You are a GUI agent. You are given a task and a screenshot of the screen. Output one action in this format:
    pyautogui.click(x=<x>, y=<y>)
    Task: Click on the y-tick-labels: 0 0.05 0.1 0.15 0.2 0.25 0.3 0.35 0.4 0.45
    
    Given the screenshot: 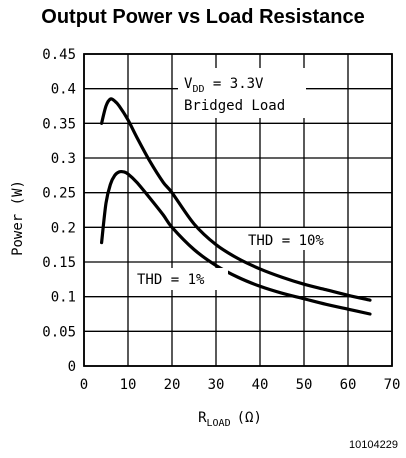 What is the action you would take?
    pyautogui.click(x=59, y=211)
    